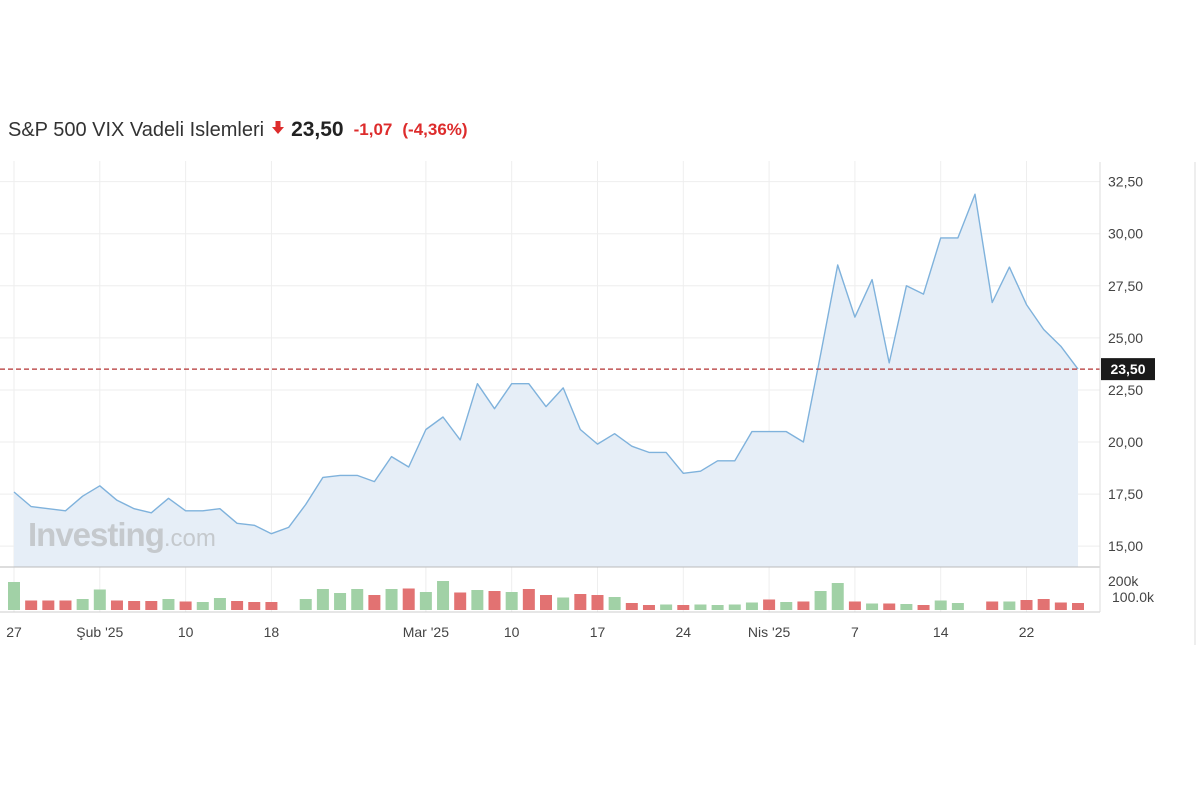 This screenshot has width=1200, height=800. Describe the element at coordinates (1125, 442) in the screenshot. I see `y-tick-label: 20,00` at that location.